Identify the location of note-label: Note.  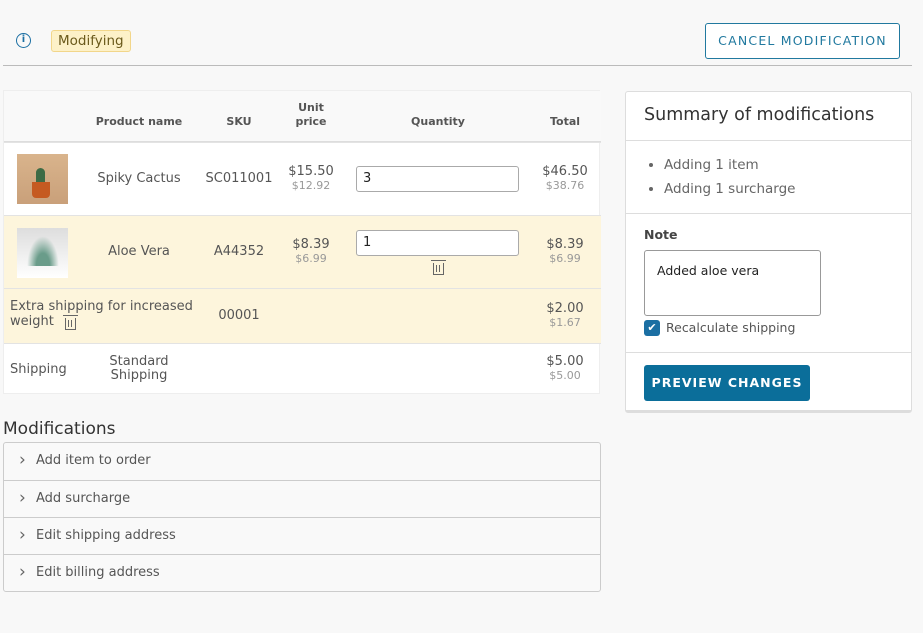
(661, 234).